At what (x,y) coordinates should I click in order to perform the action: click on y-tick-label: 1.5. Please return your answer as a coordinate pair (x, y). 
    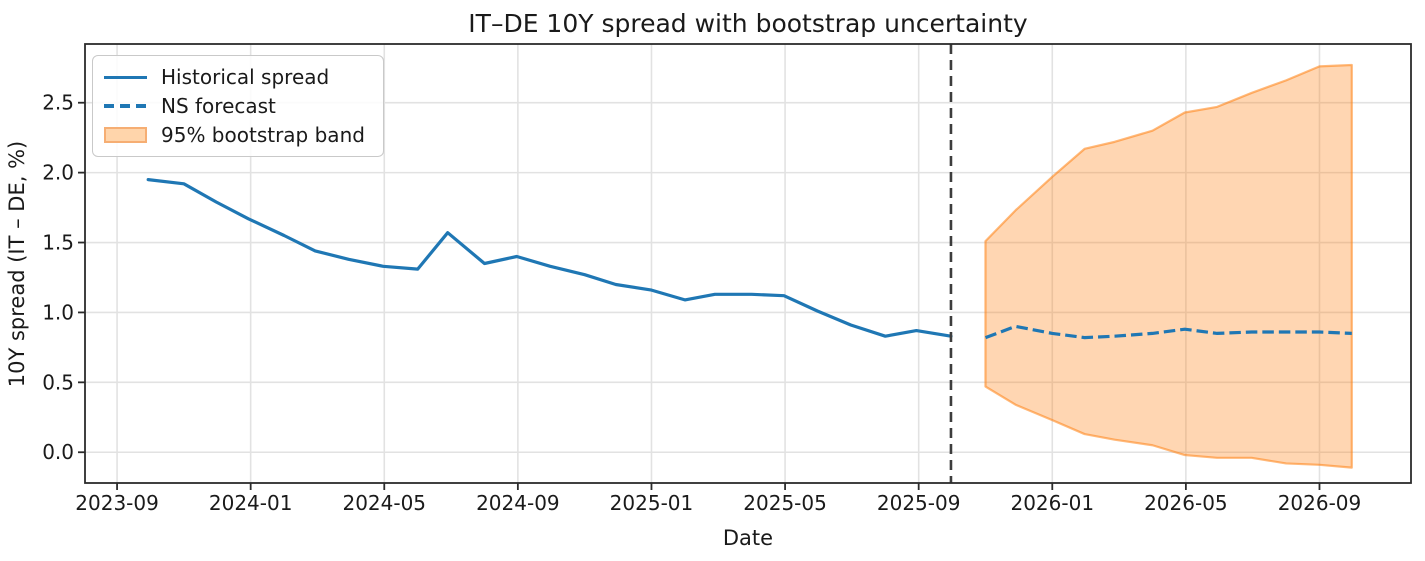
    Looking at the image, I should click on (58, 243).